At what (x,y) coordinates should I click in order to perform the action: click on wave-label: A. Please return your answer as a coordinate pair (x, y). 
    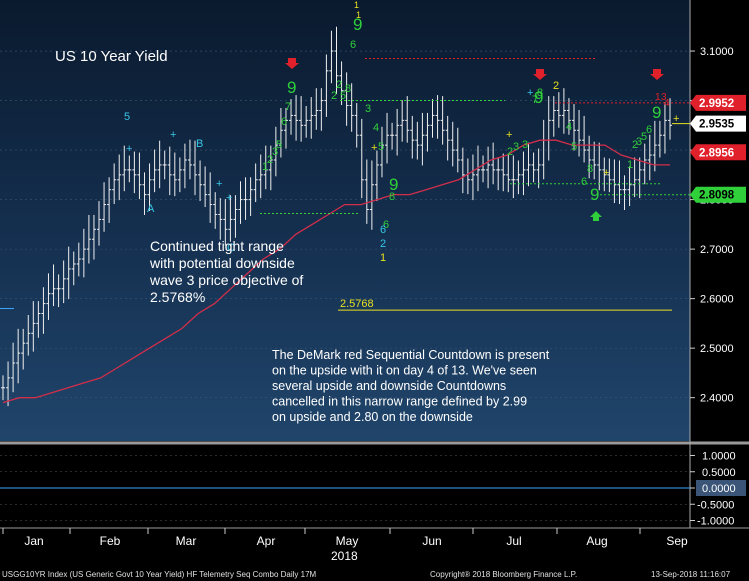
    Looking at the image, I should click on (151, 209).